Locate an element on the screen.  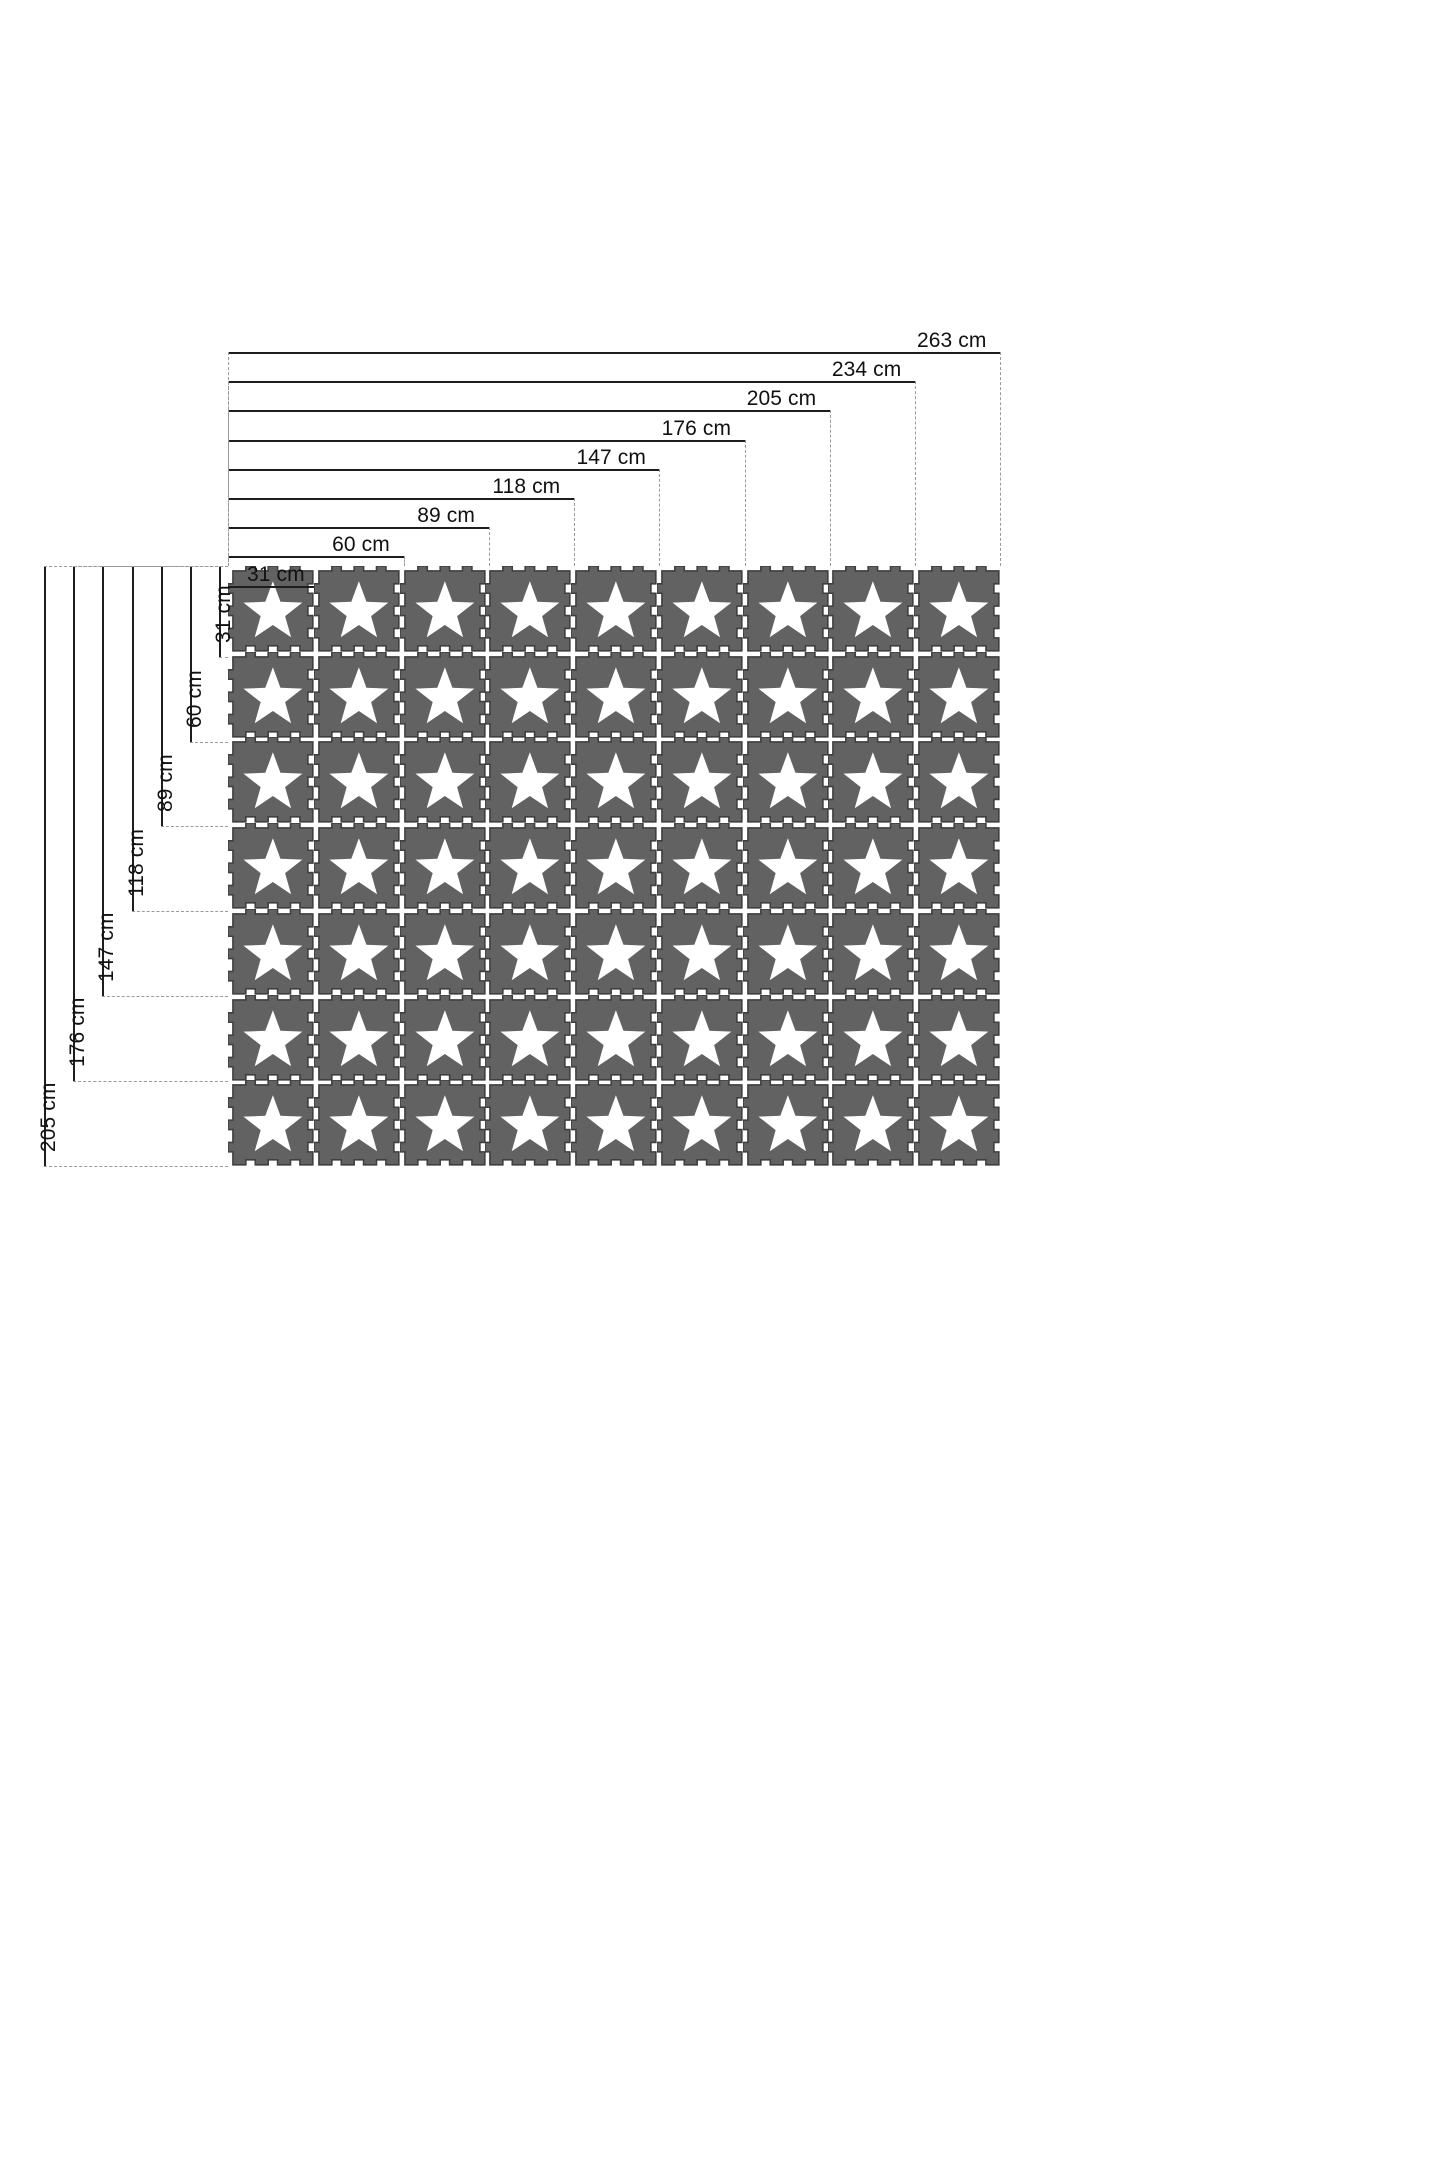
h-dimension-label: 31 cm is located at coordinates (275, 574).